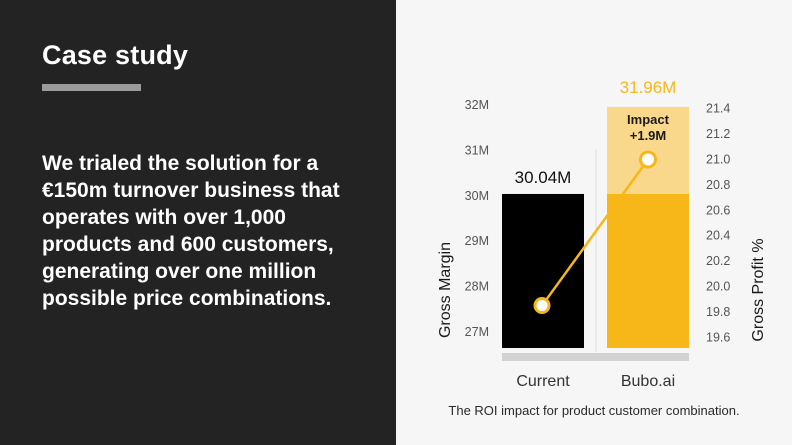 The width and height of the screenshot is (792, 445). What do you see at coordinates (477, 287) in the screenshot?
I see `y-tick-label: 28M` at bounding box center [477, 287].